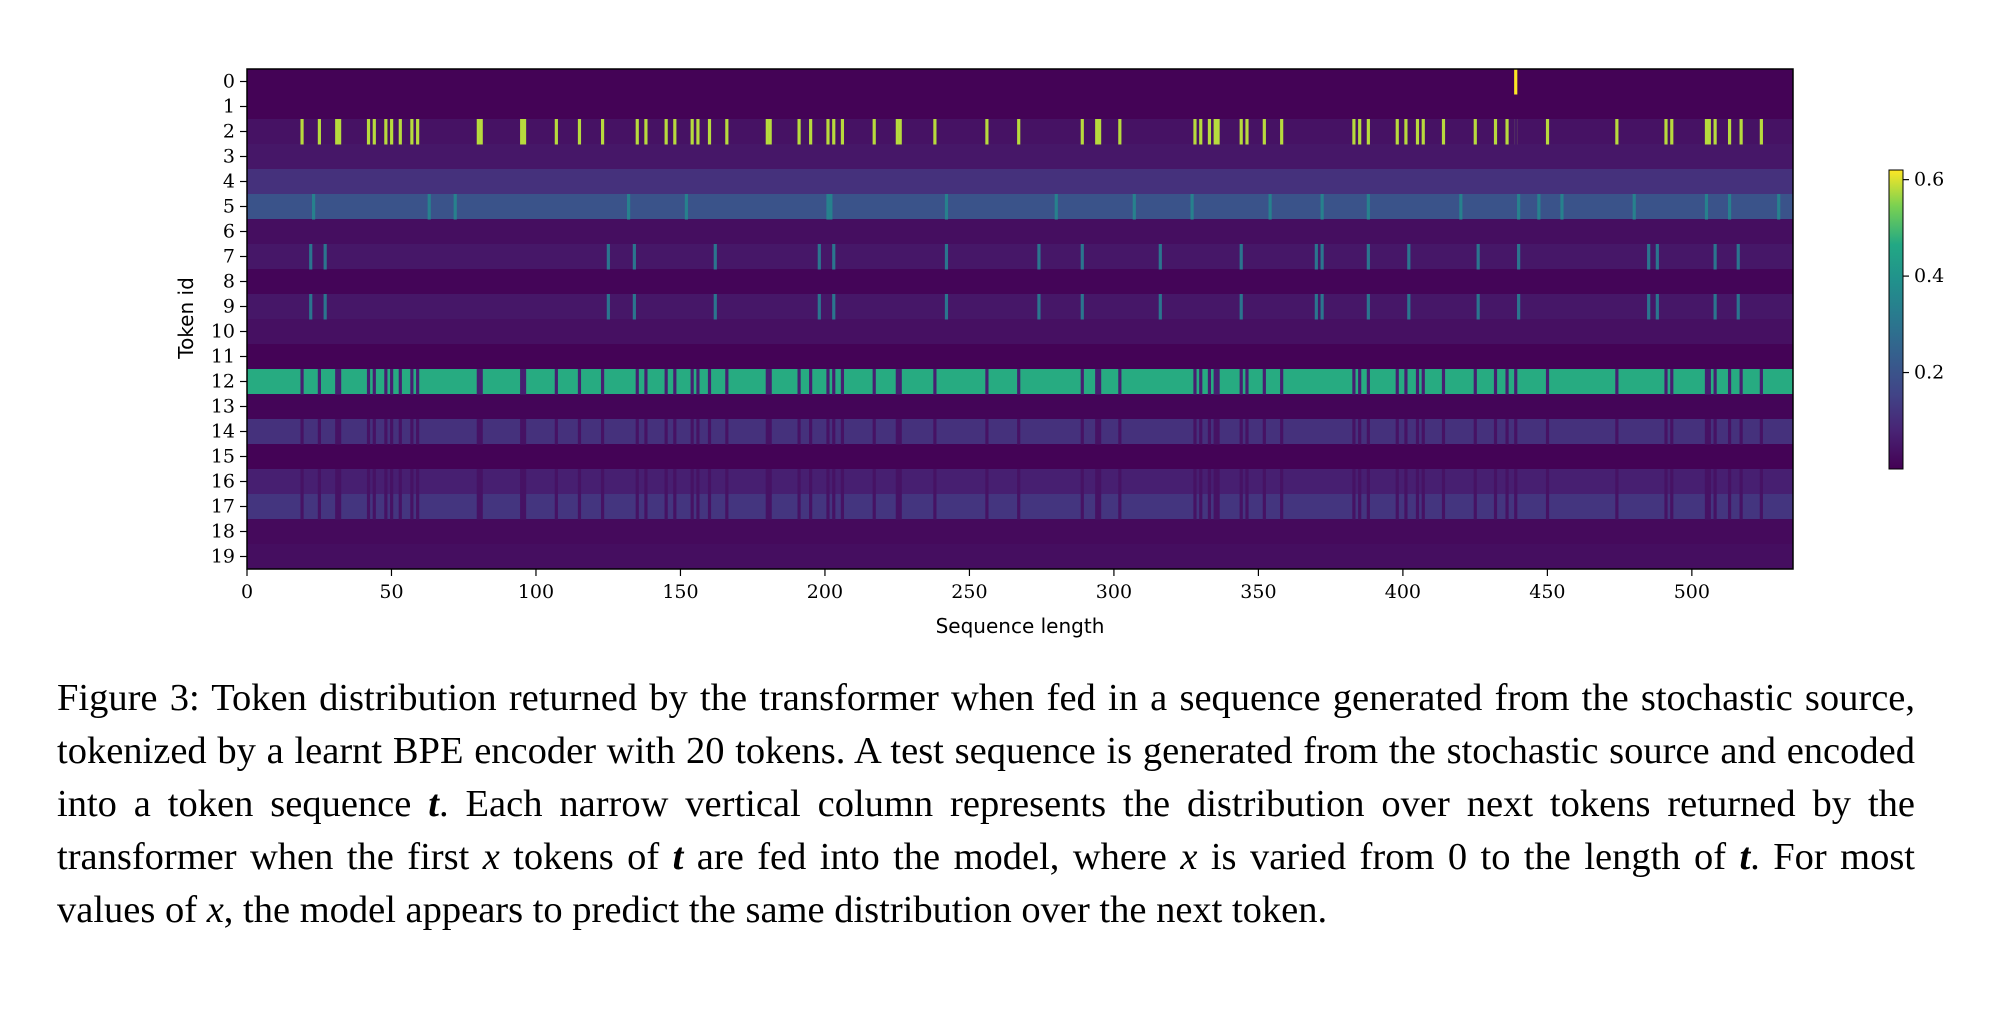 The height and width of the screenshot is (1030, 2000). I want to click on y-tick-label: 4, so click(229, 182).